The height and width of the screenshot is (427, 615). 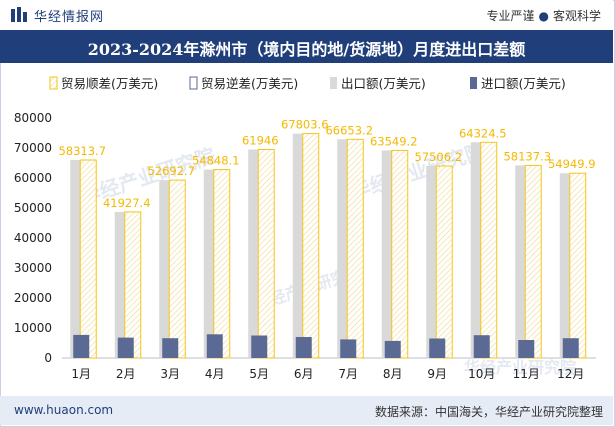 What do you see at coordinates (126, 374) in the screenshot?
I see `x-tick-label: 2月` at bounding box center [126, 374].